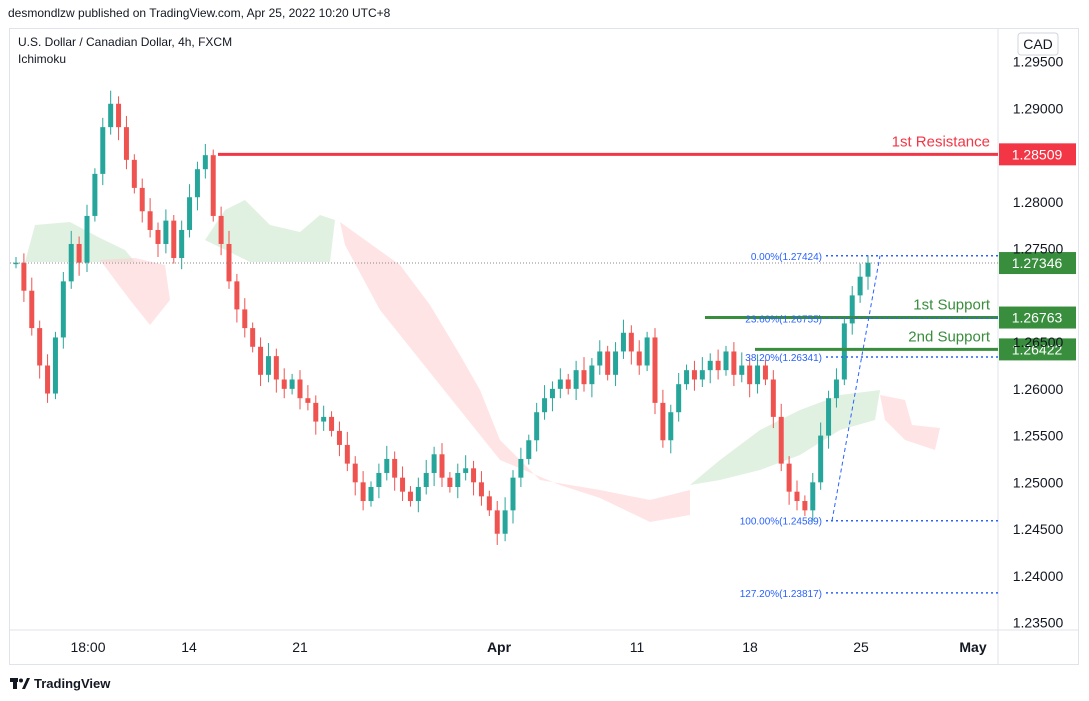 This screenshot has width=1089, height=701. Describe the element at coordinates (1038, 576) in the screenshot. I see `price-tick: 1.24000` at that location.